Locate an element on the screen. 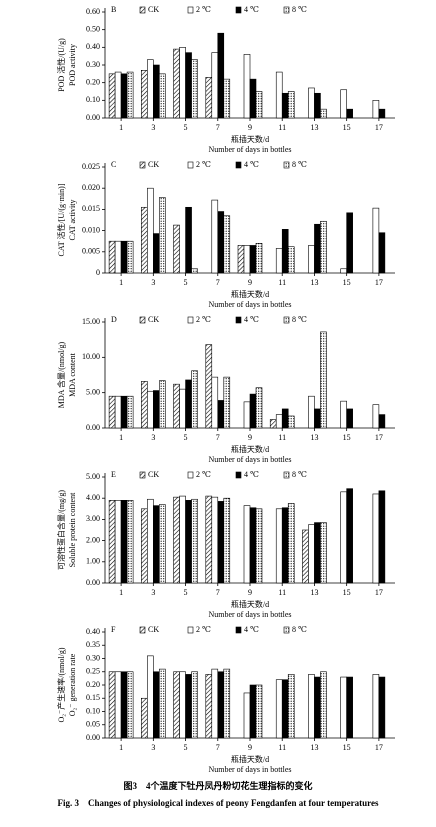  y-tick-label: 0.020 is located at coordinates (91, 187).